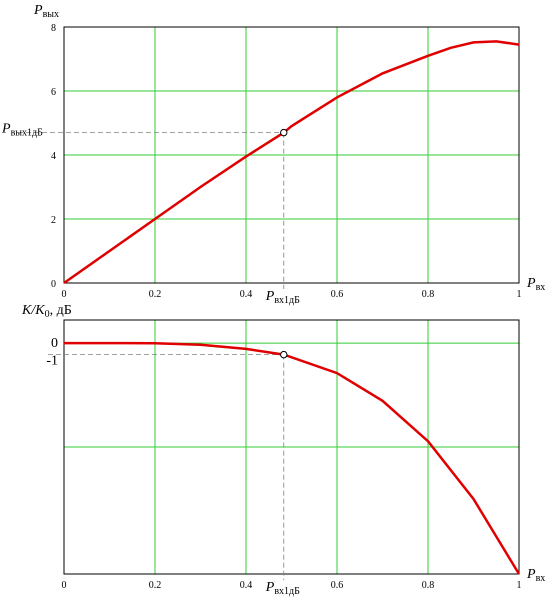 The height and width of the screenshot is (605, 556). Describe the element at coordinates (53, 28) in the screenshot. I see `y-tick-label: 8` at that location.